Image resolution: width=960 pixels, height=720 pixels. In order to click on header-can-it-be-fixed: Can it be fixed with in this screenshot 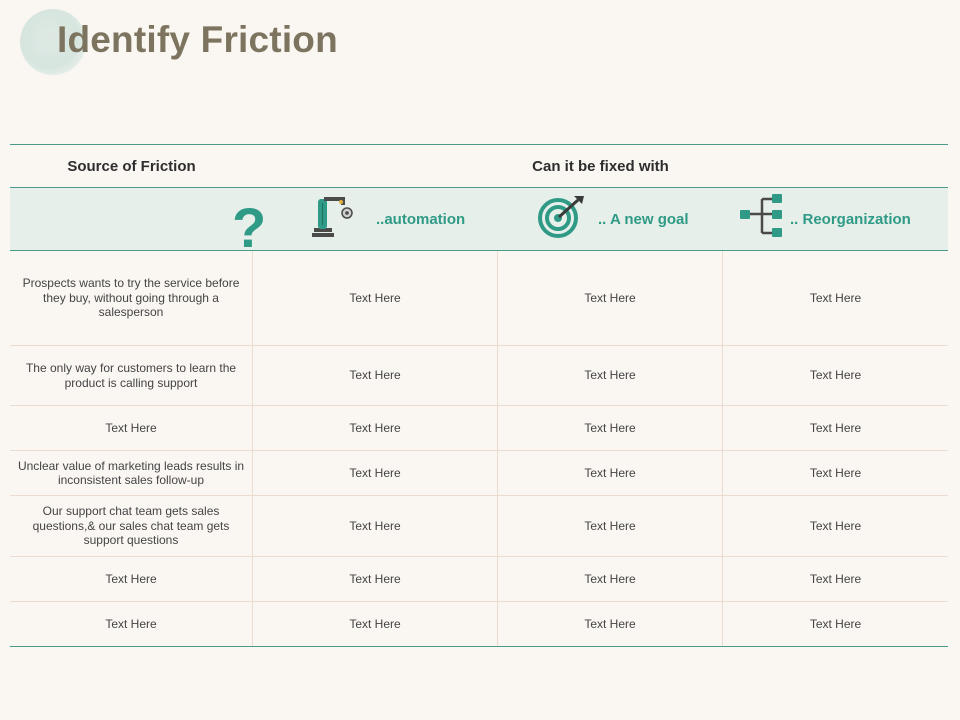, I will do `click(600, 166)`.